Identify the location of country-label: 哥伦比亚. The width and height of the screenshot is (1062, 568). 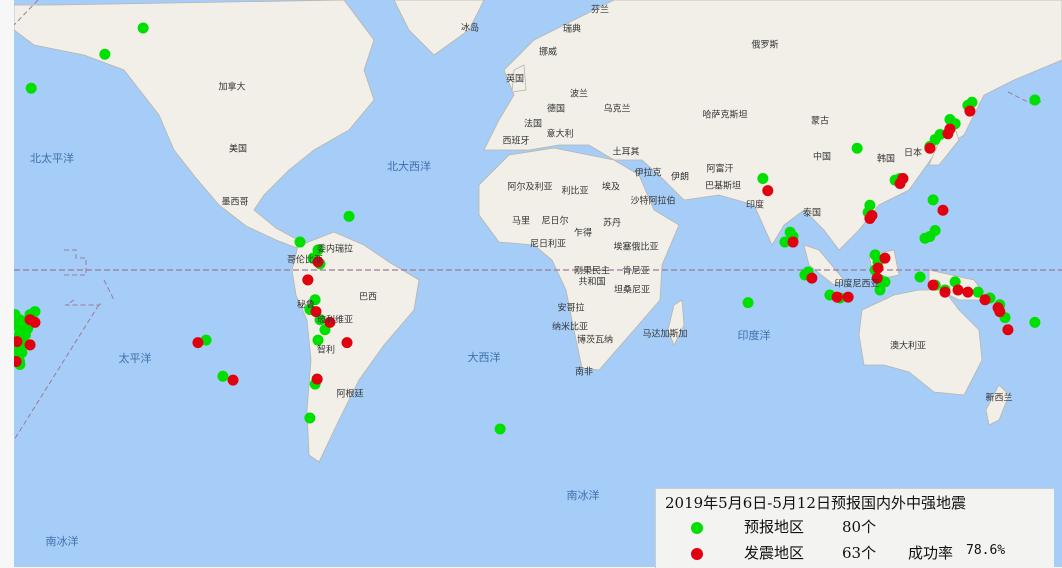
(305, 260).